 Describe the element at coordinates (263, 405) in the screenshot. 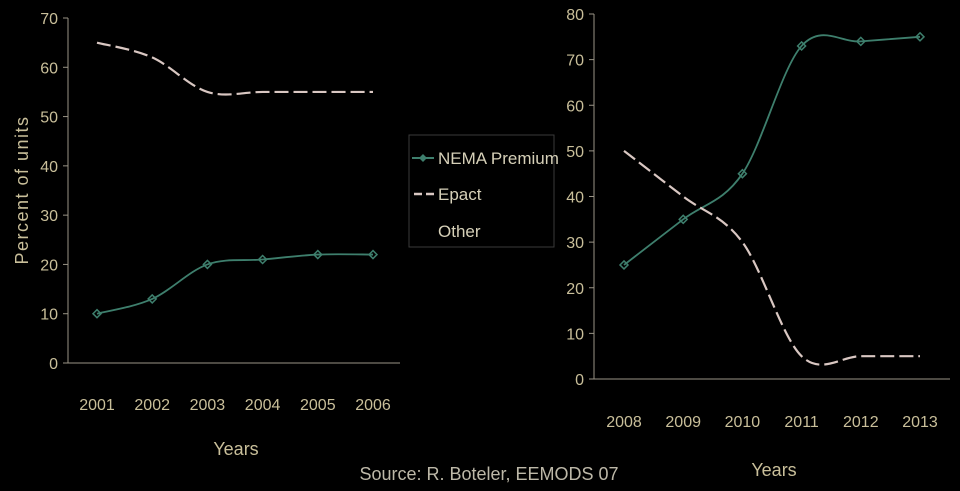

I see `x-tick-label: 2004` at that location.